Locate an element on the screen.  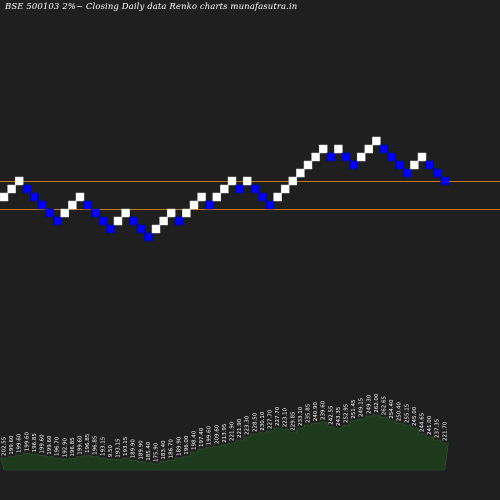
volume-label: 233.10 is located at coordinates (301, 416).